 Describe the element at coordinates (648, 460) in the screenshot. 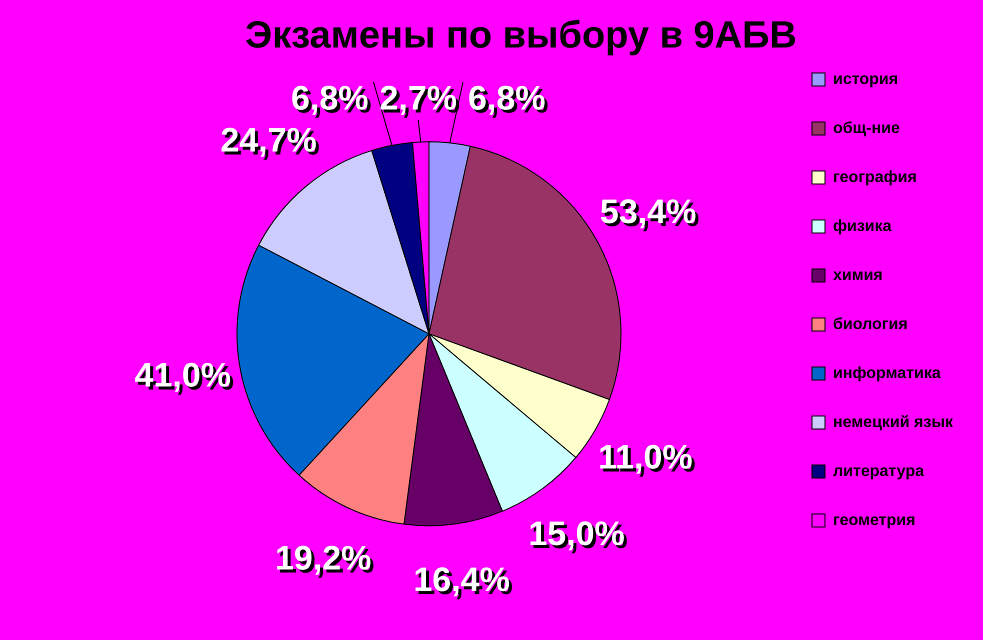

I see `data-label: 11,0%` at that location.